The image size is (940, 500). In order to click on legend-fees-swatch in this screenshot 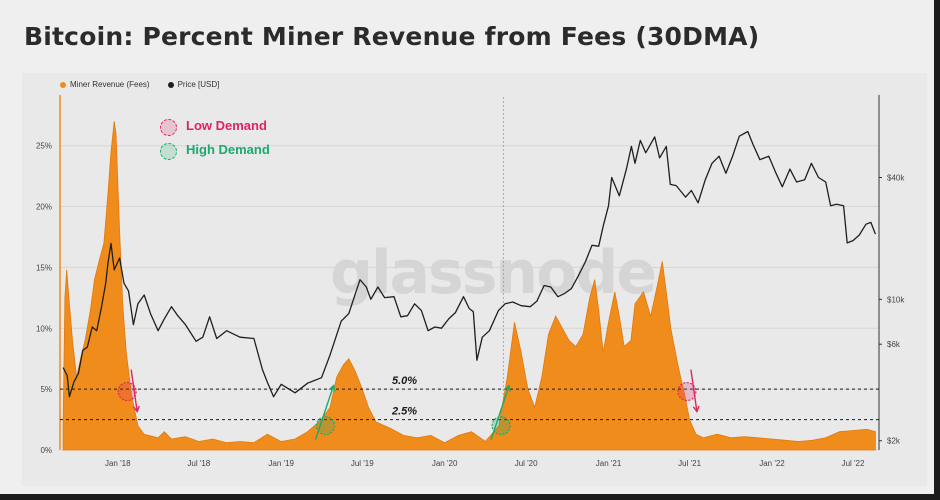, I will do `click(63, 84)`.